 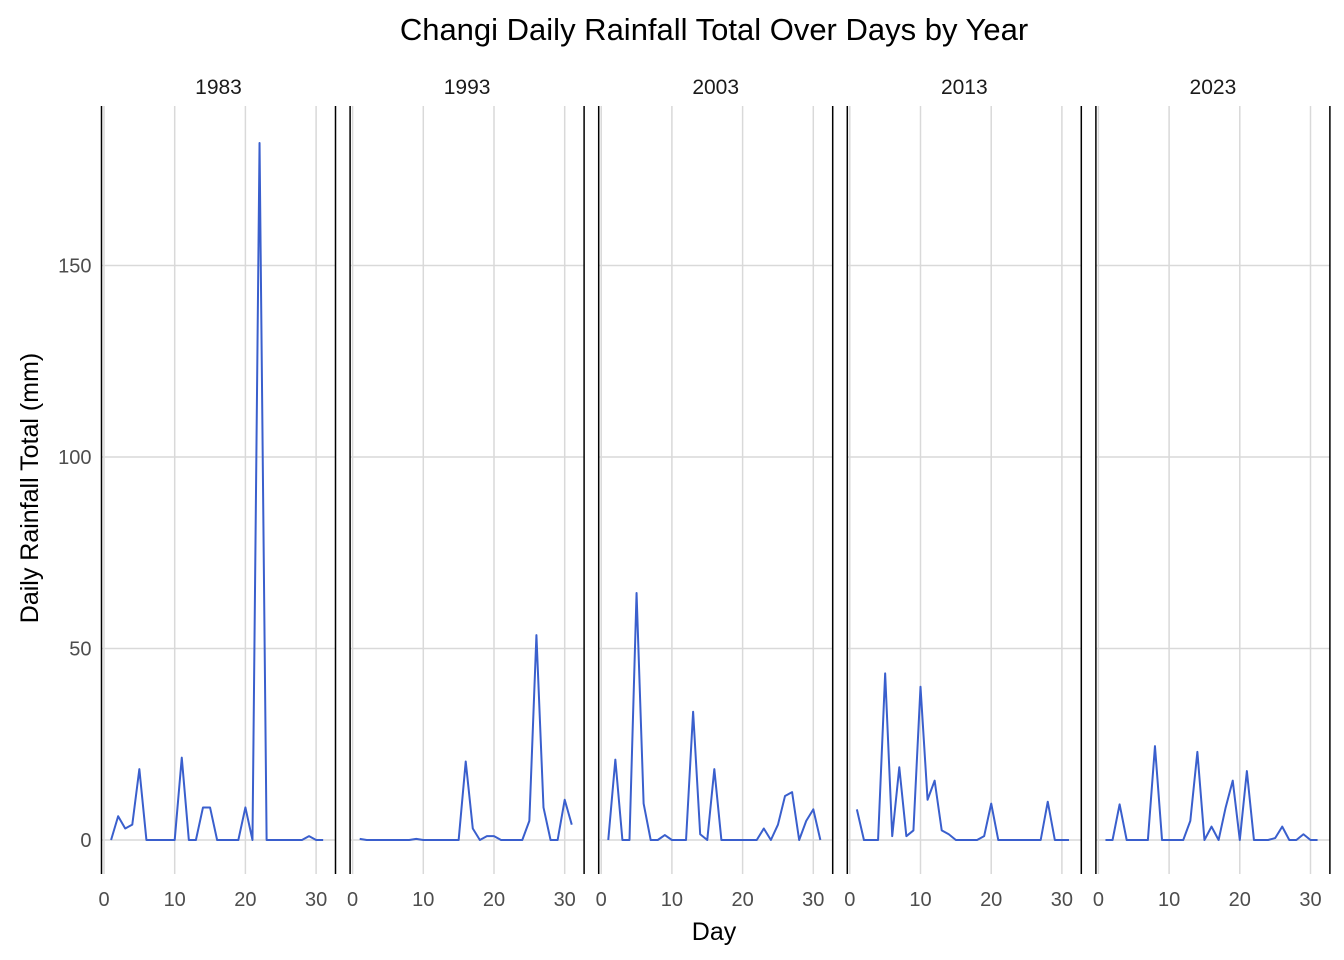 What do you see at coordinates (962, 756) in the screenshot?
I see `rainfall-line-2013` at bounding box center [962, 756].